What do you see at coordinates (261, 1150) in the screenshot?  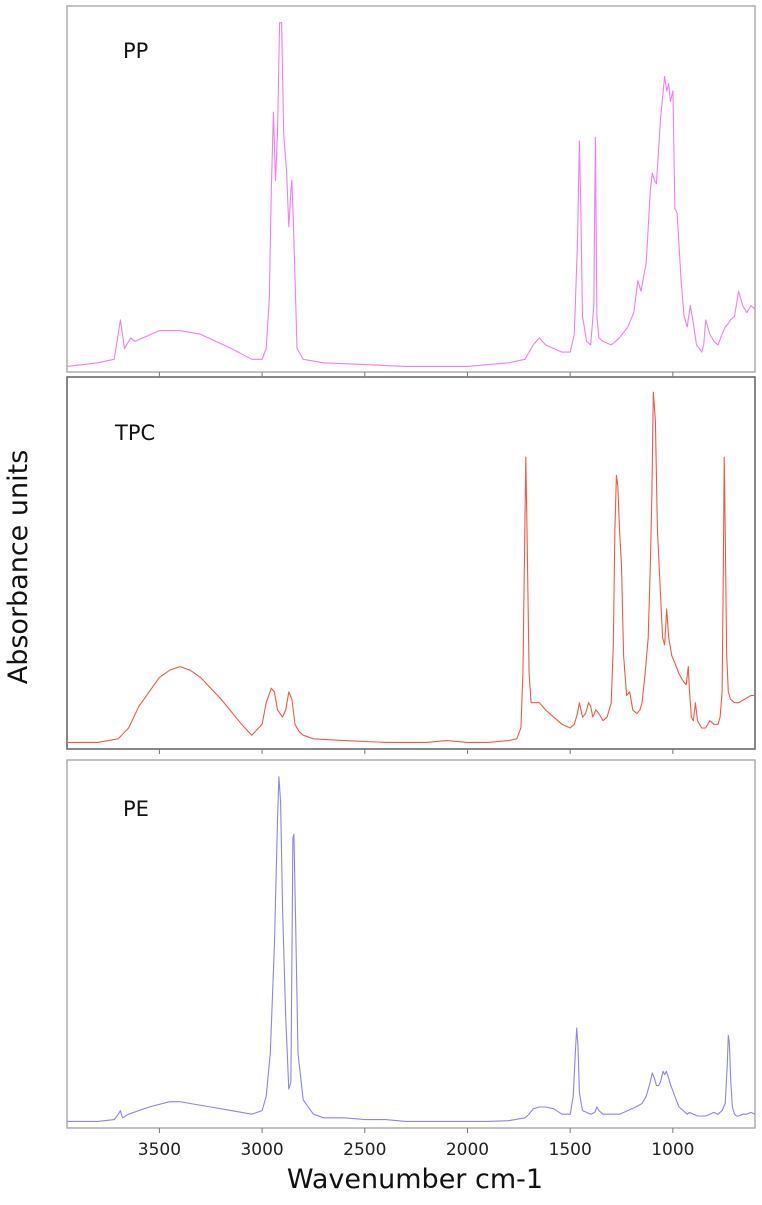 I see `x-tick-label: 3000` at bounding box center [261, 1150].